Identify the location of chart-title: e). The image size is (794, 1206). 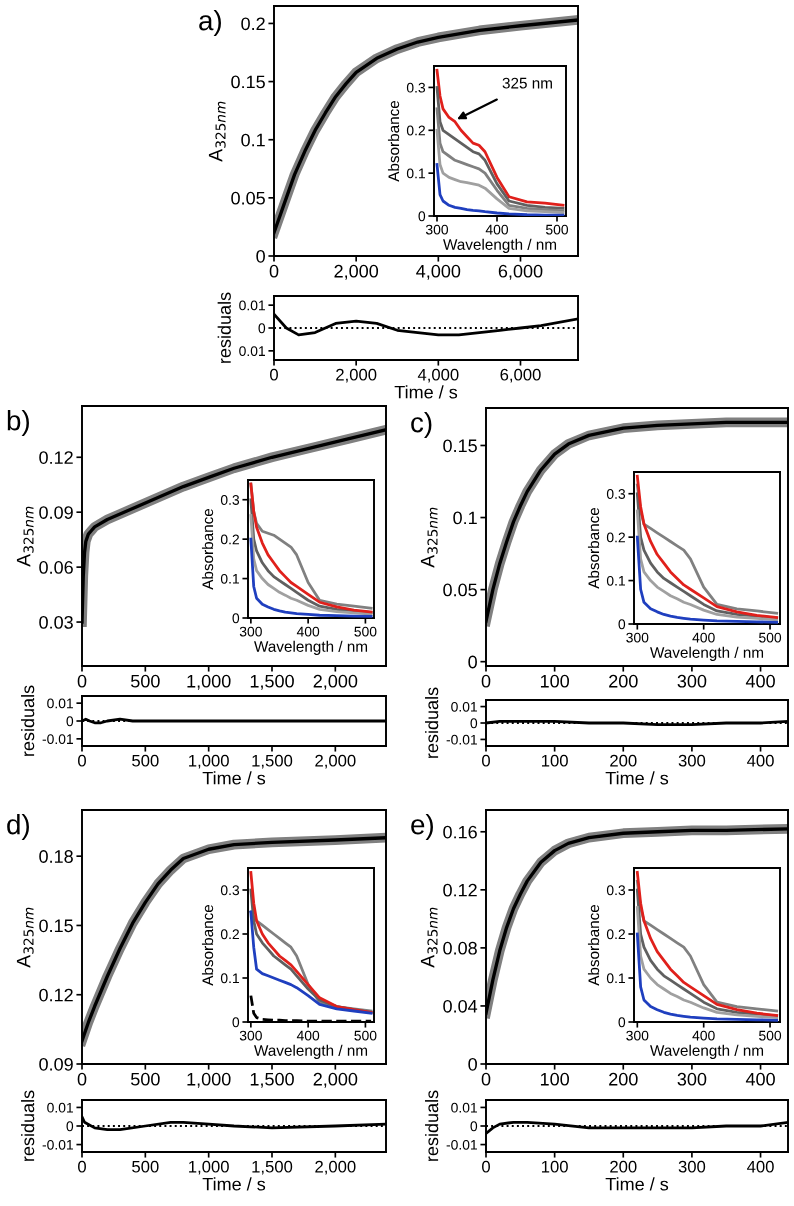
(422, 827).